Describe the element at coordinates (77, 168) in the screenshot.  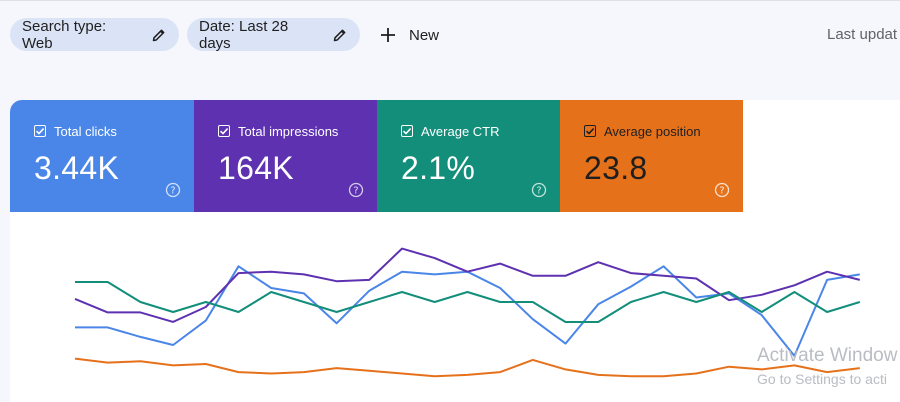
I see `metric-value: 3.44K` at that location.